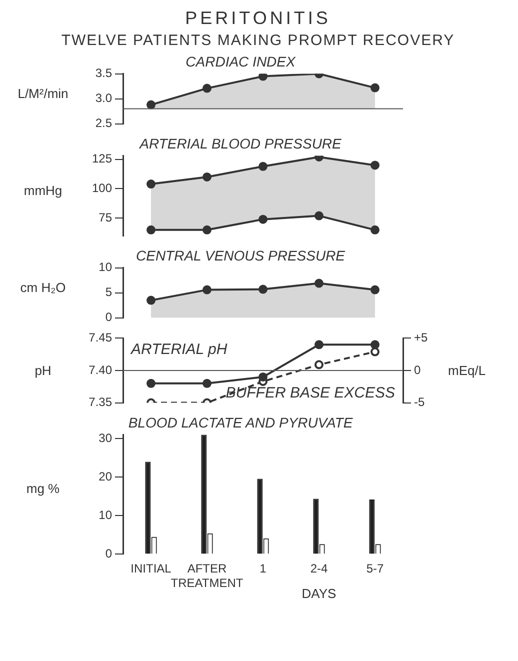 The image size is (518, 661). What do you see at coordinates (43, 191) in the screenshot?
I see `y-axis-title: mmHg` at bounding box center [43, 191].